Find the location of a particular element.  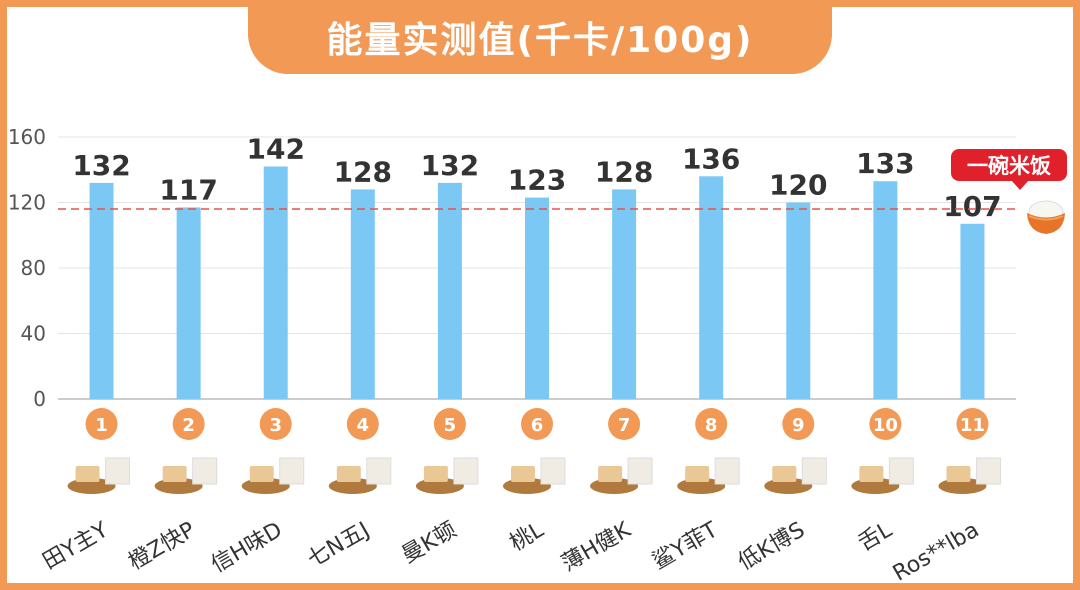

category-label: Ros**lba is located at coordinates (936, 552).